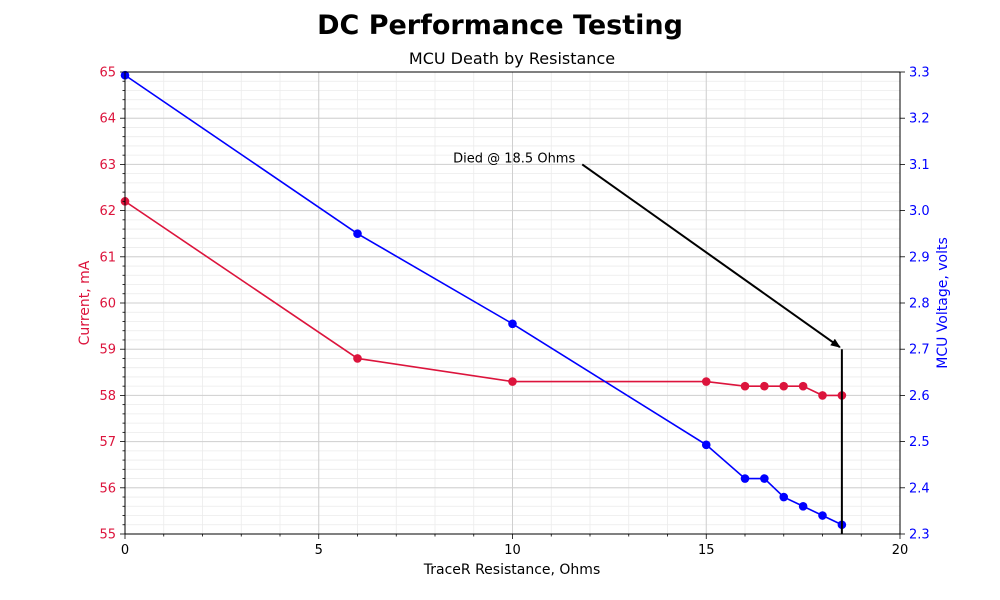 This screenshot has height=600, width=1000. What do you see at coordinates (107, 211) in the screenshot?
I see `y-left-tick-label: 62` at bounding box center [107, 211].